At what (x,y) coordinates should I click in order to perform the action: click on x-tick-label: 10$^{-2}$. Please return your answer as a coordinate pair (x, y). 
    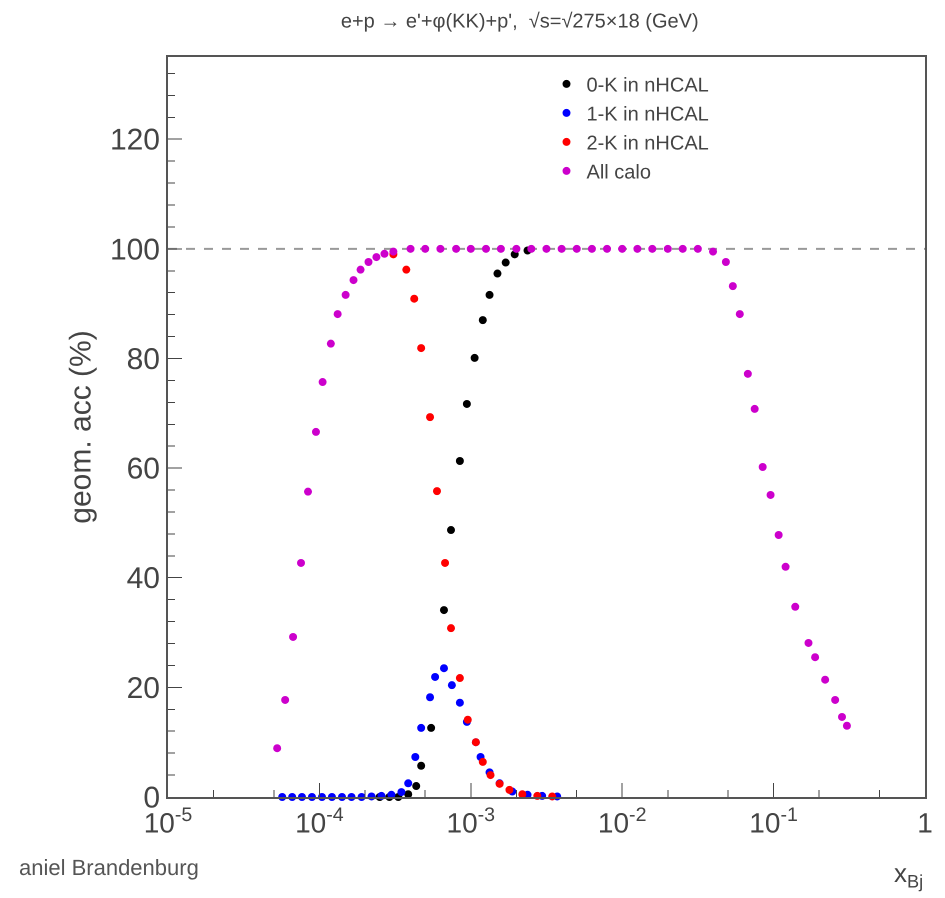
    Looking at the image, I should click on (622, 821).